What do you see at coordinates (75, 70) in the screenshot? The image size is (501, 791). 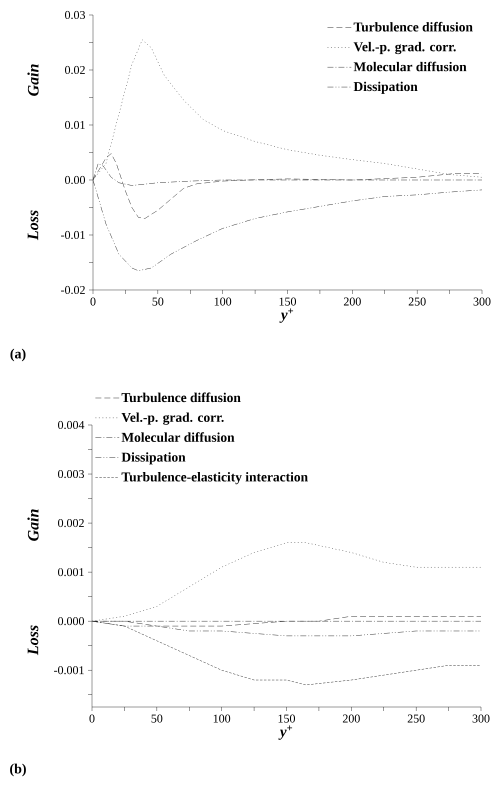 I see `y-tick-label: 0.02` at bounding box center [75, 70].